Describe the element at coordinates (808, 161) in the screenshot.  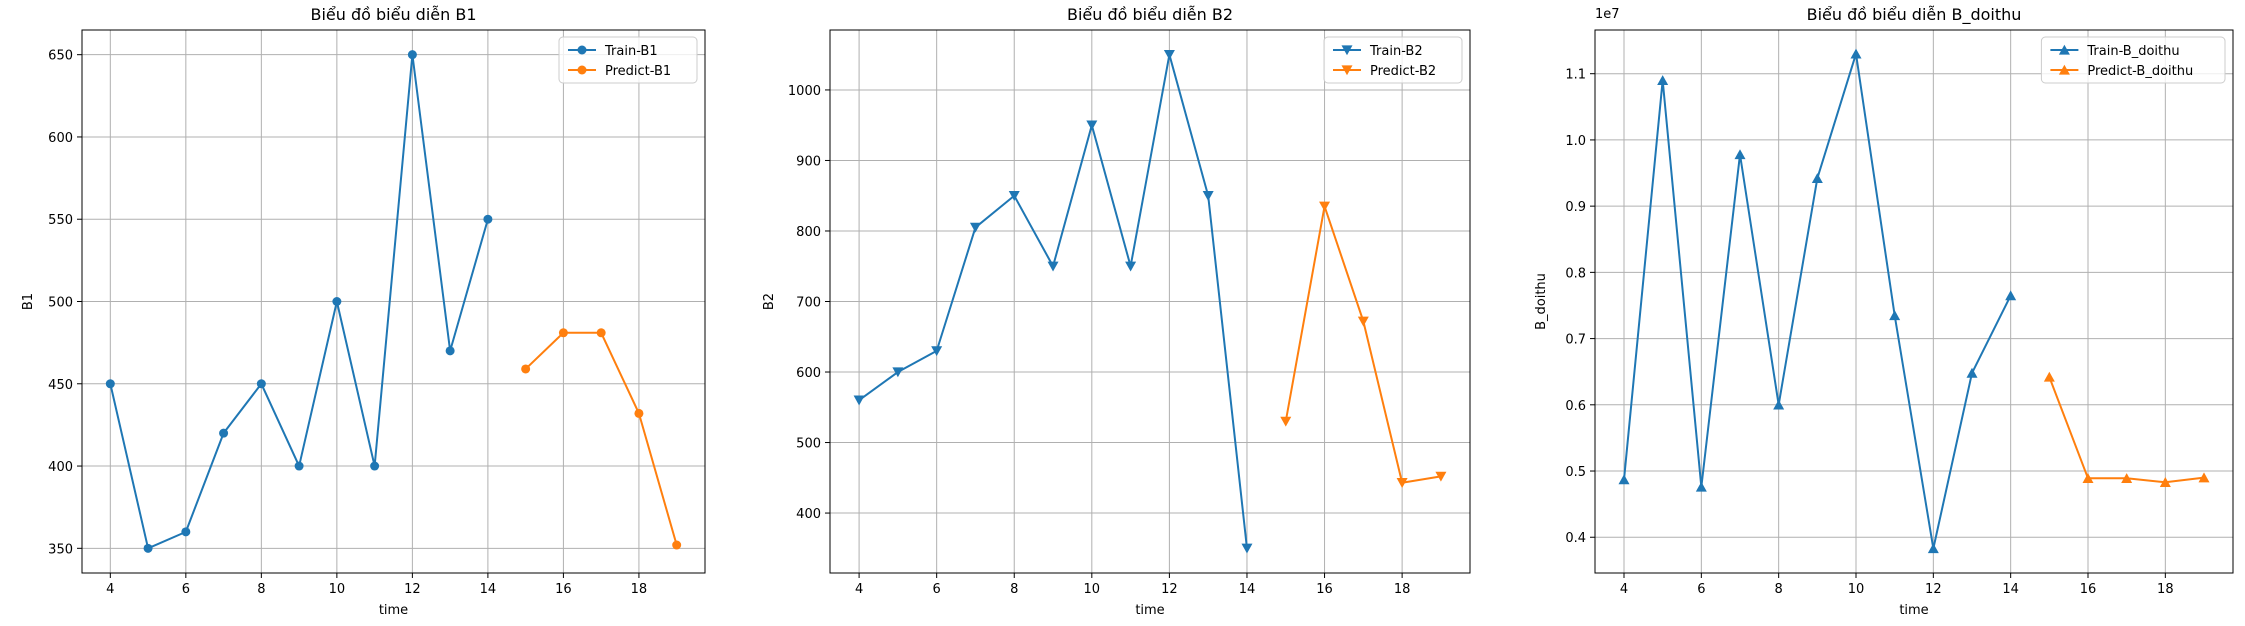
I see `y-tick-label: 900` at that location.